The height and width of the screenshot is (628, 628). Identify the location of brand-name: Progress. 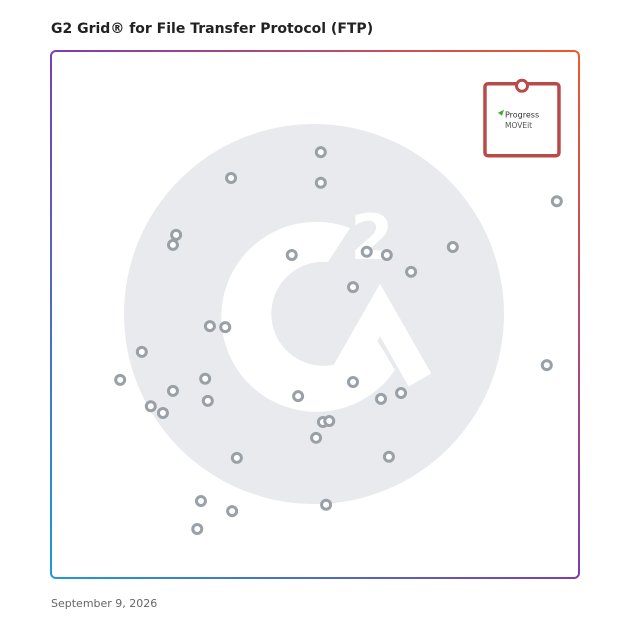
(522, 114).